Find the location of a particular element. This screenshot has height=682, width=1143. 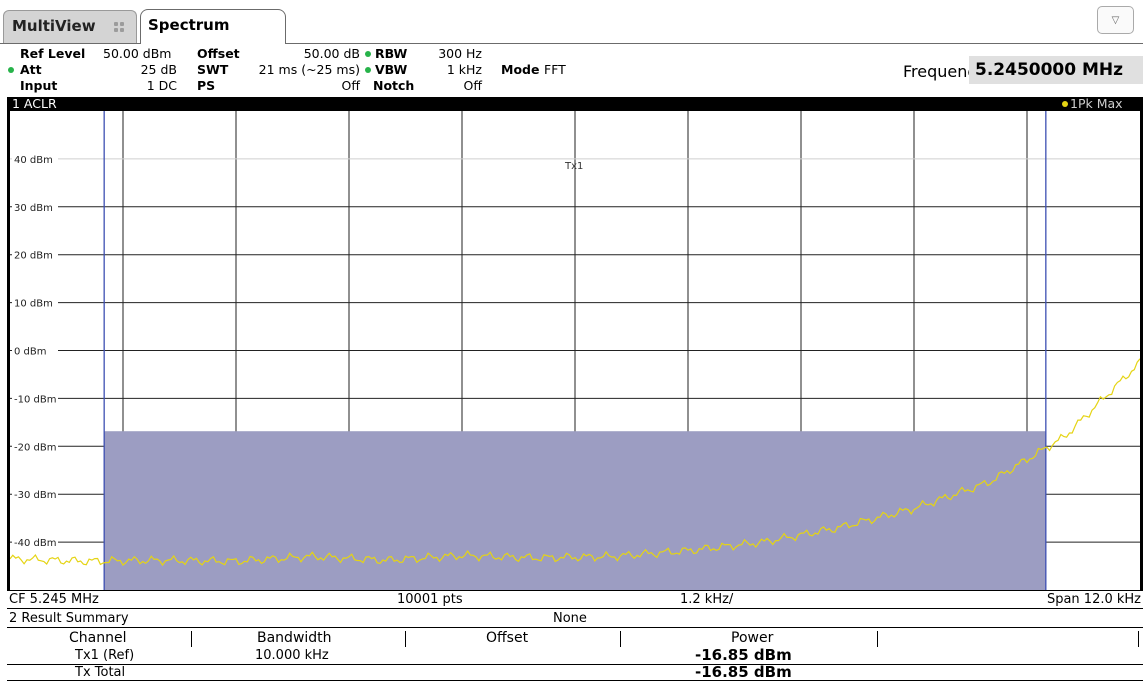

span: Span 12.0 kHz is located at coordinates (1093, 599).